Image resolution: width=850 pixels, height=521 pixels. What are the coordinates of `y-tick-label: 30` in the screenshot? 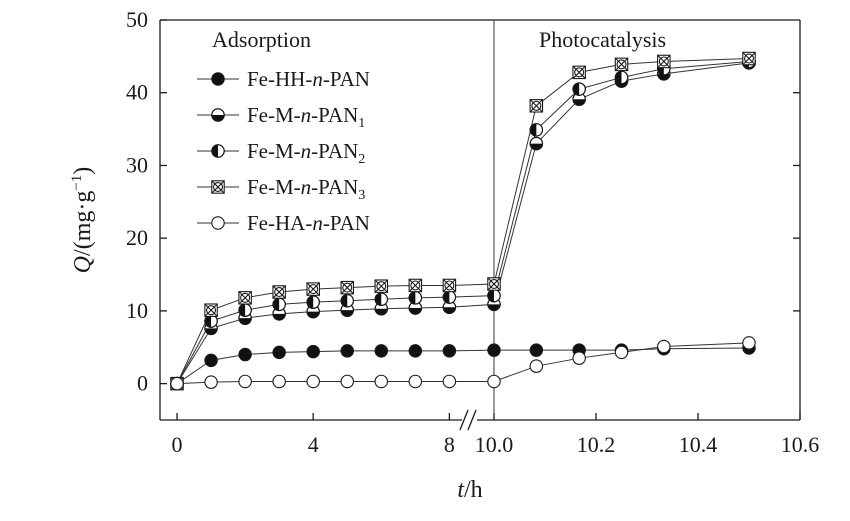 It's located at (137, 164).